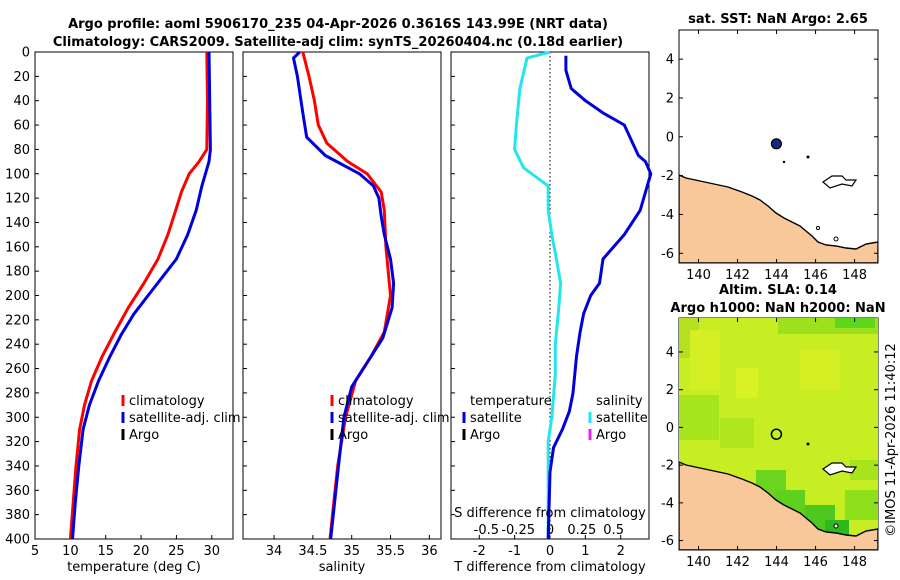 Image resolution: width=900 pixels, height=580 pixels. I want to click on depth-tick-label: 120, so click(17, 199).